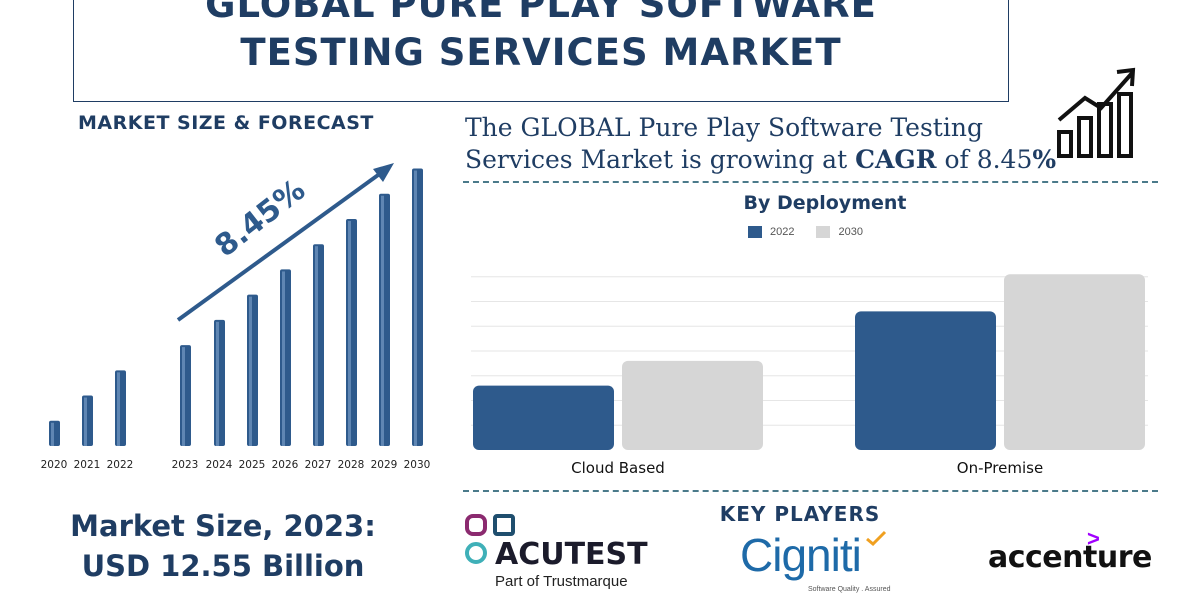 The height and width of the screenshot is (600, 1200). Describe the element at coordinates (805, 232) in the screenshot. I see `deployment-legend: 2022 2030` at that location.